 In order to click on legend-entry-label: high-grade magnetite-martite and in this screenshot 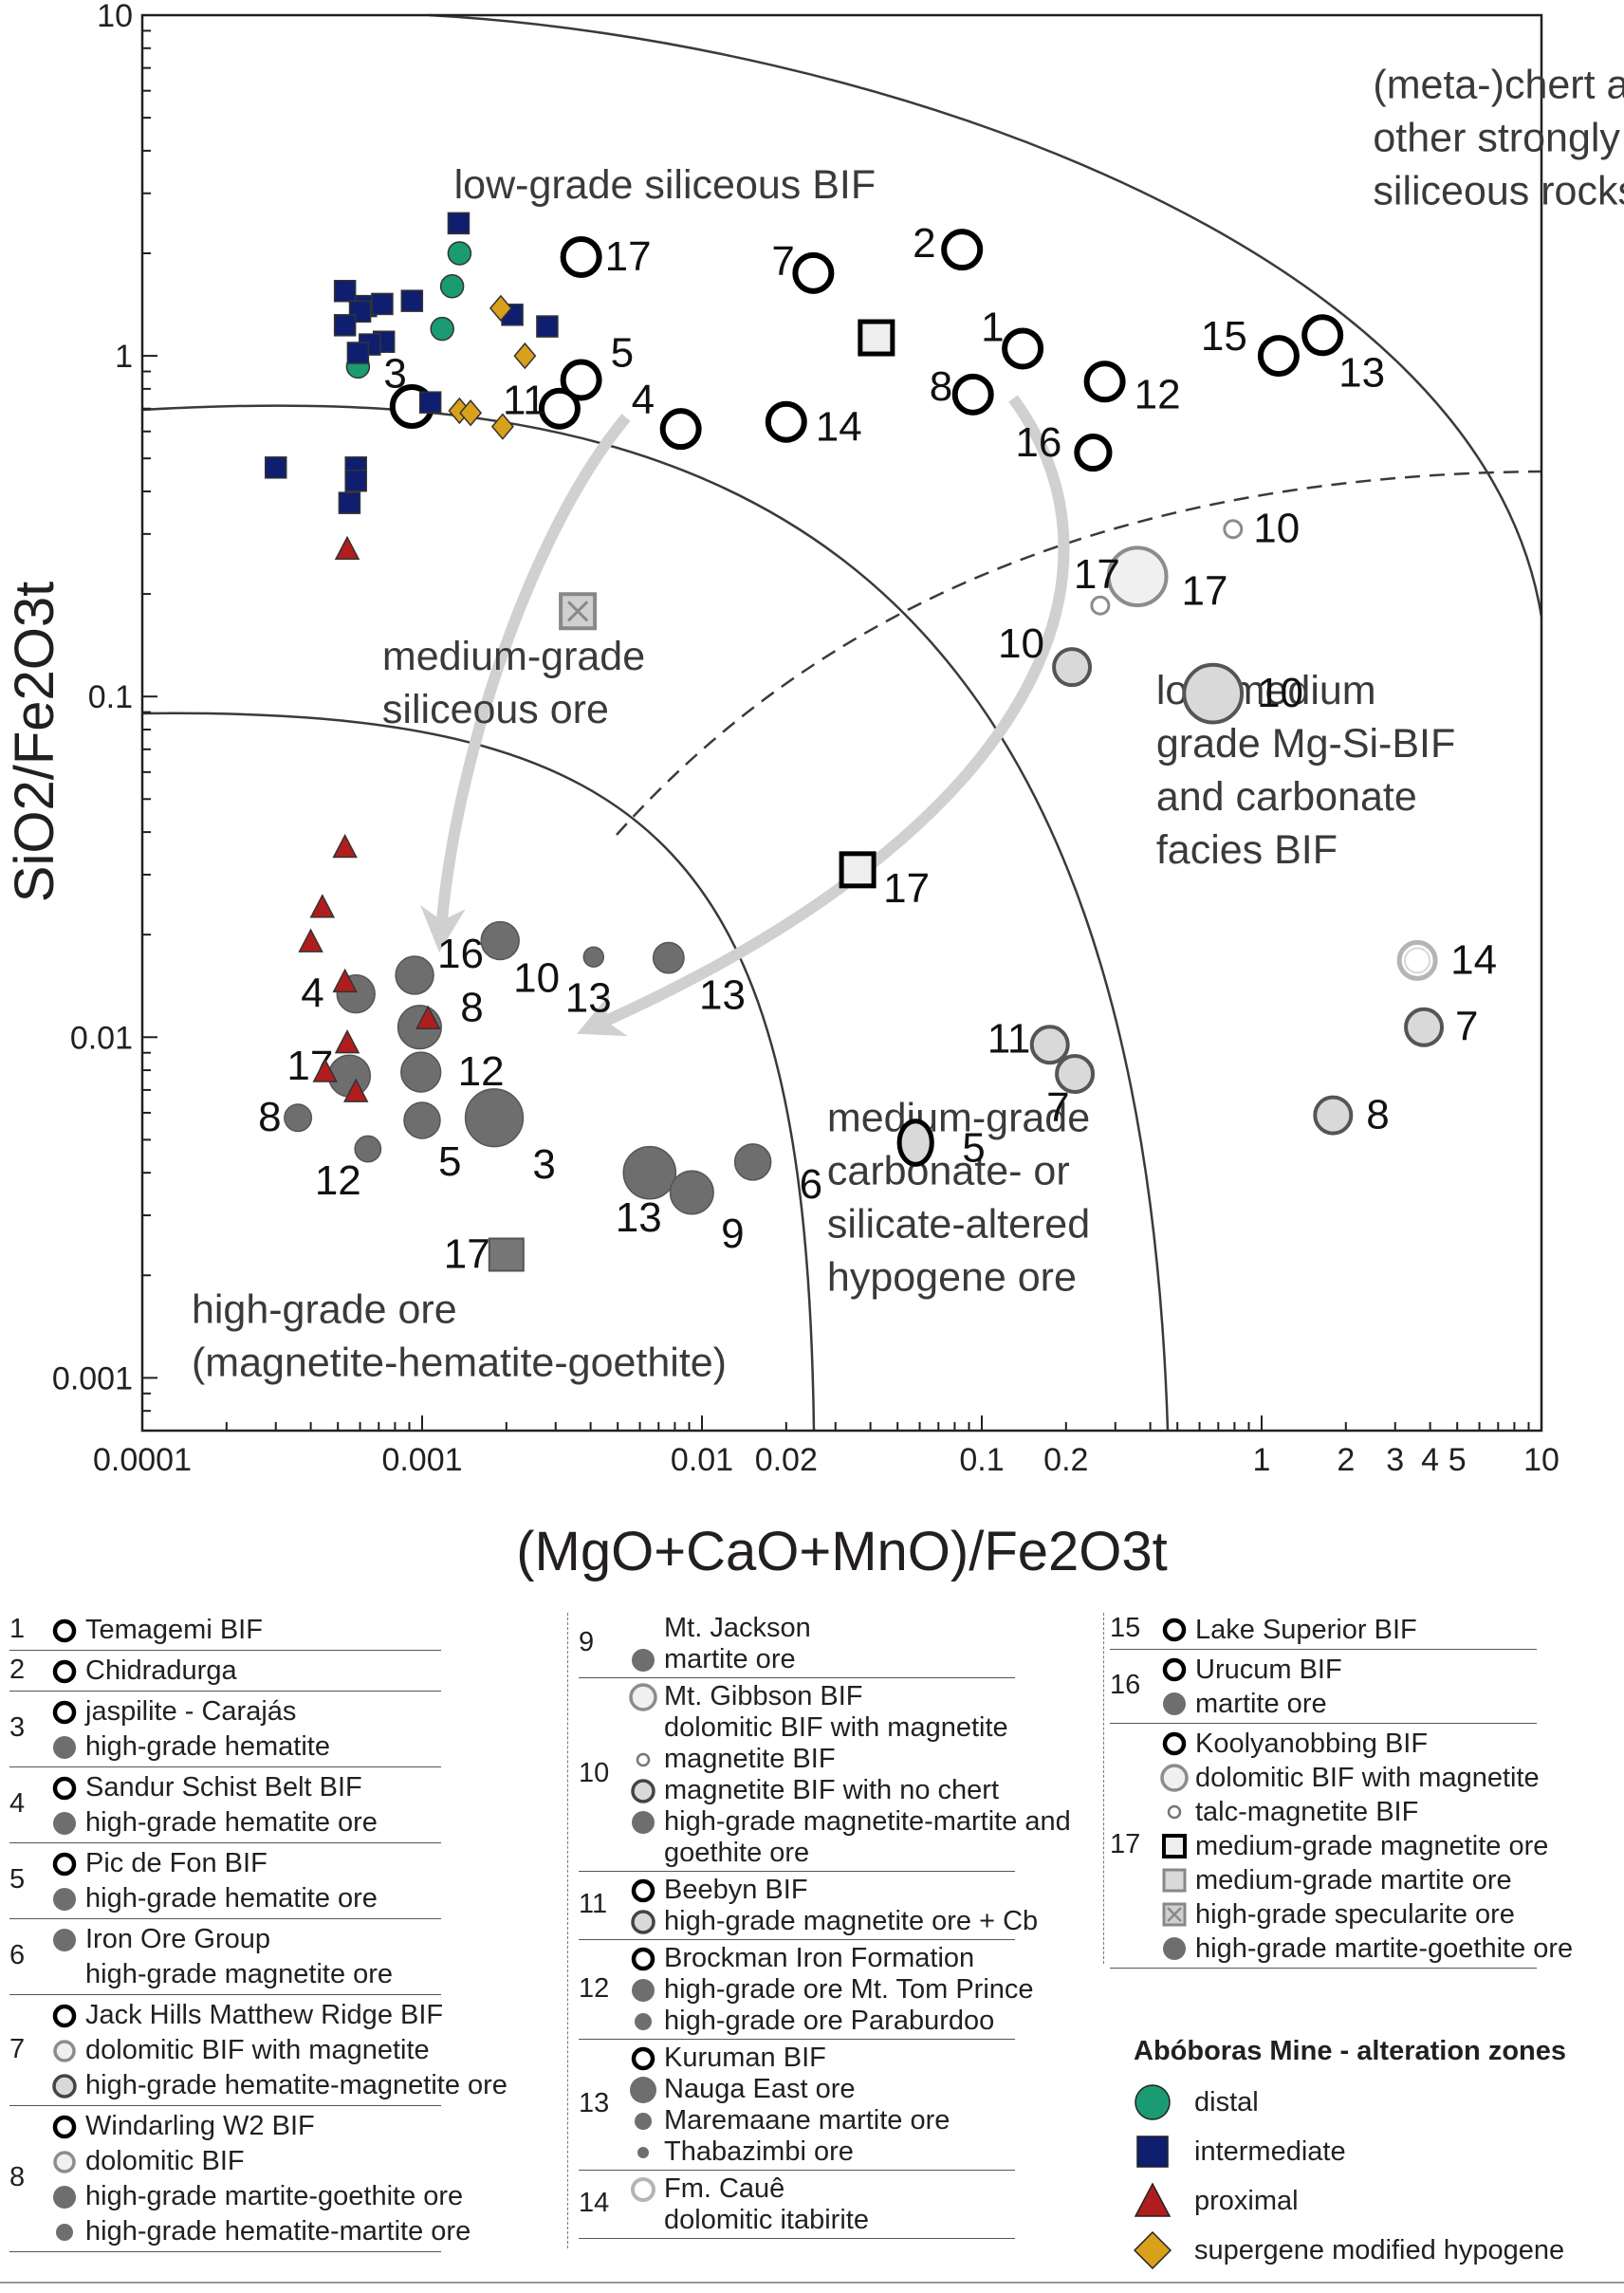, I will do `click(868, 1822)`.